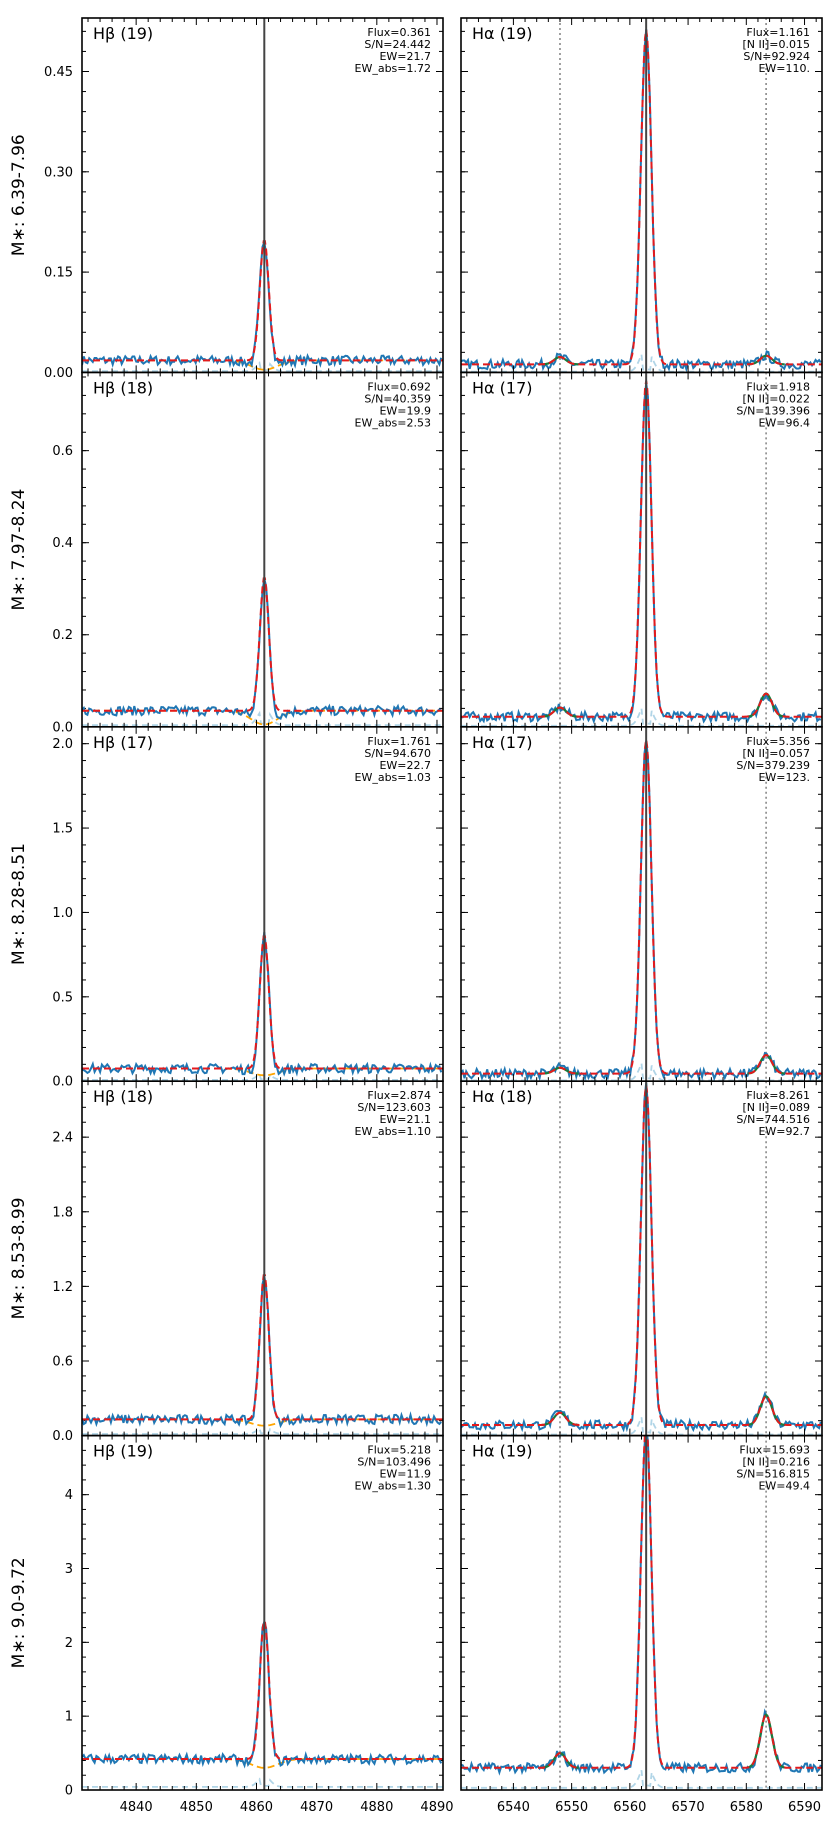  Describe the element at coordinates (774, 1450) in the screenshot. I see `fit-stat-text: Flux=15.693` at that location.